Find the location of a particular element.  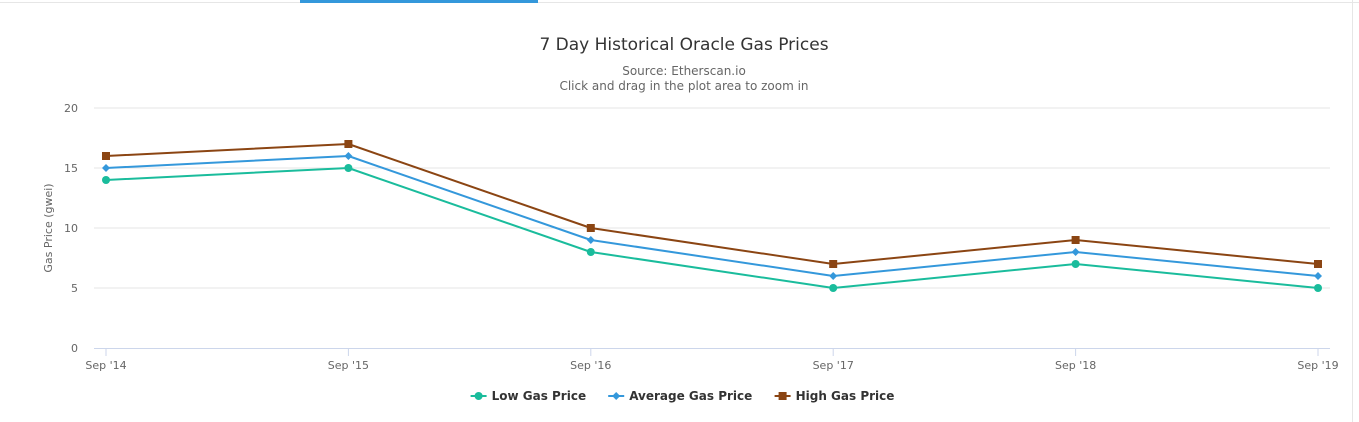

y-axis-title: Gas Price (gwei) is located at coordinates (48, 227).